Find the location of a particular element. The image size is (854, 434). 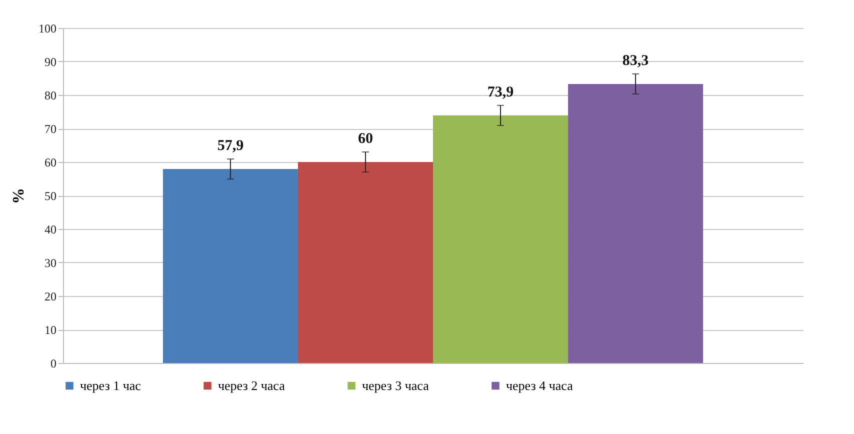

data-label: 83,3 is located at coordinates (635, 60).